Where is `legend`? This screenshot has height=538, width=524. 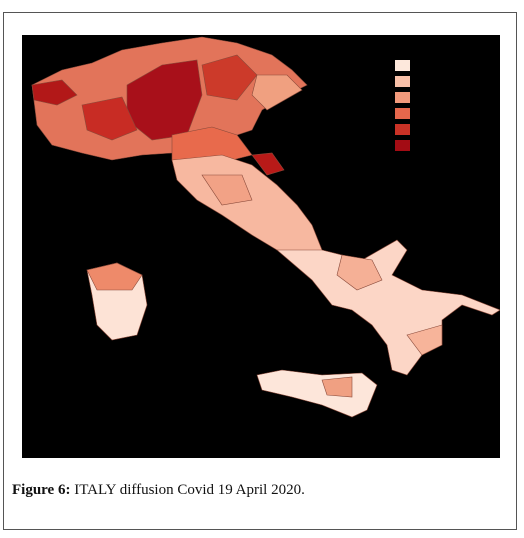
legend is located at coordinates (402, 105).